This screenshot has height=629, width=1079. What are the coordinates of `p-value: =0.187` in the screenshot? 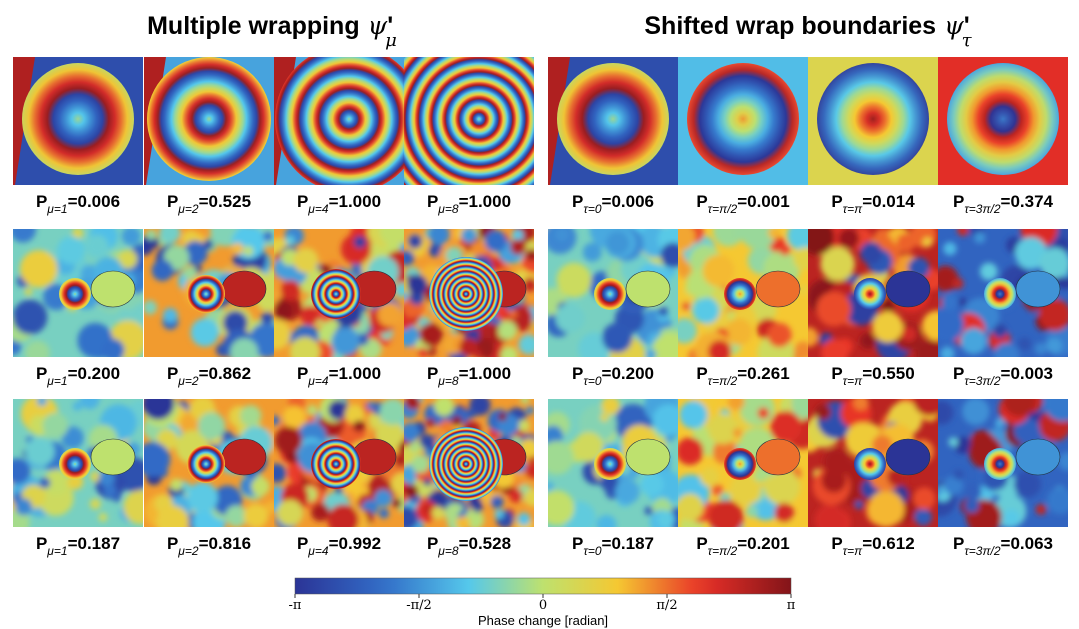 It's located at (94, 543).